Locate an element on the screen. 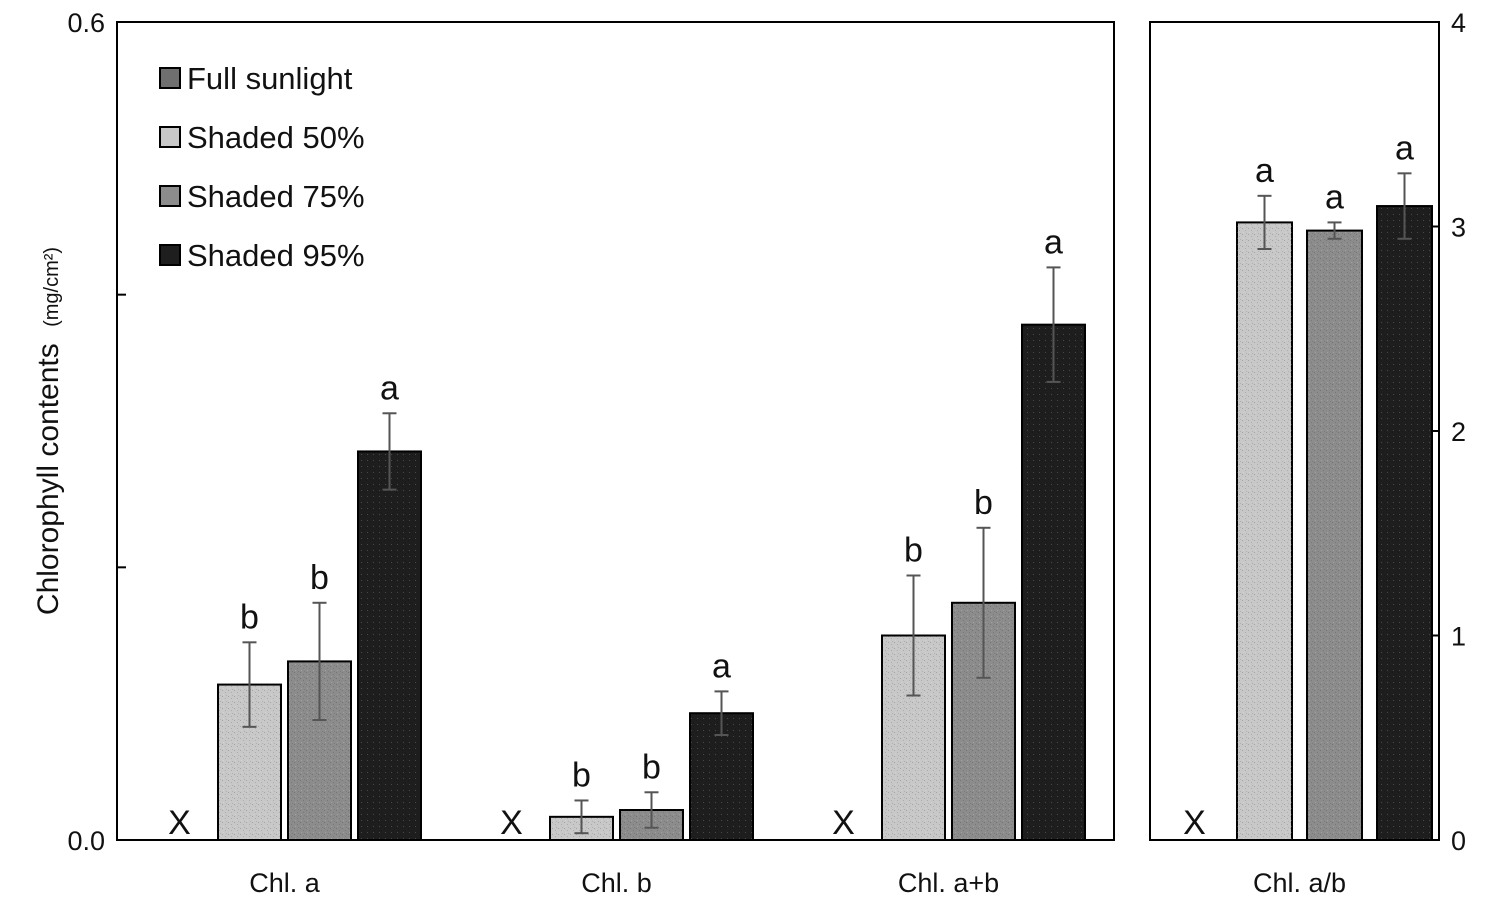 The image size is (1503, 905). legend-label-shaded-75: Shaded 75% is located at coordinates (276, 196).